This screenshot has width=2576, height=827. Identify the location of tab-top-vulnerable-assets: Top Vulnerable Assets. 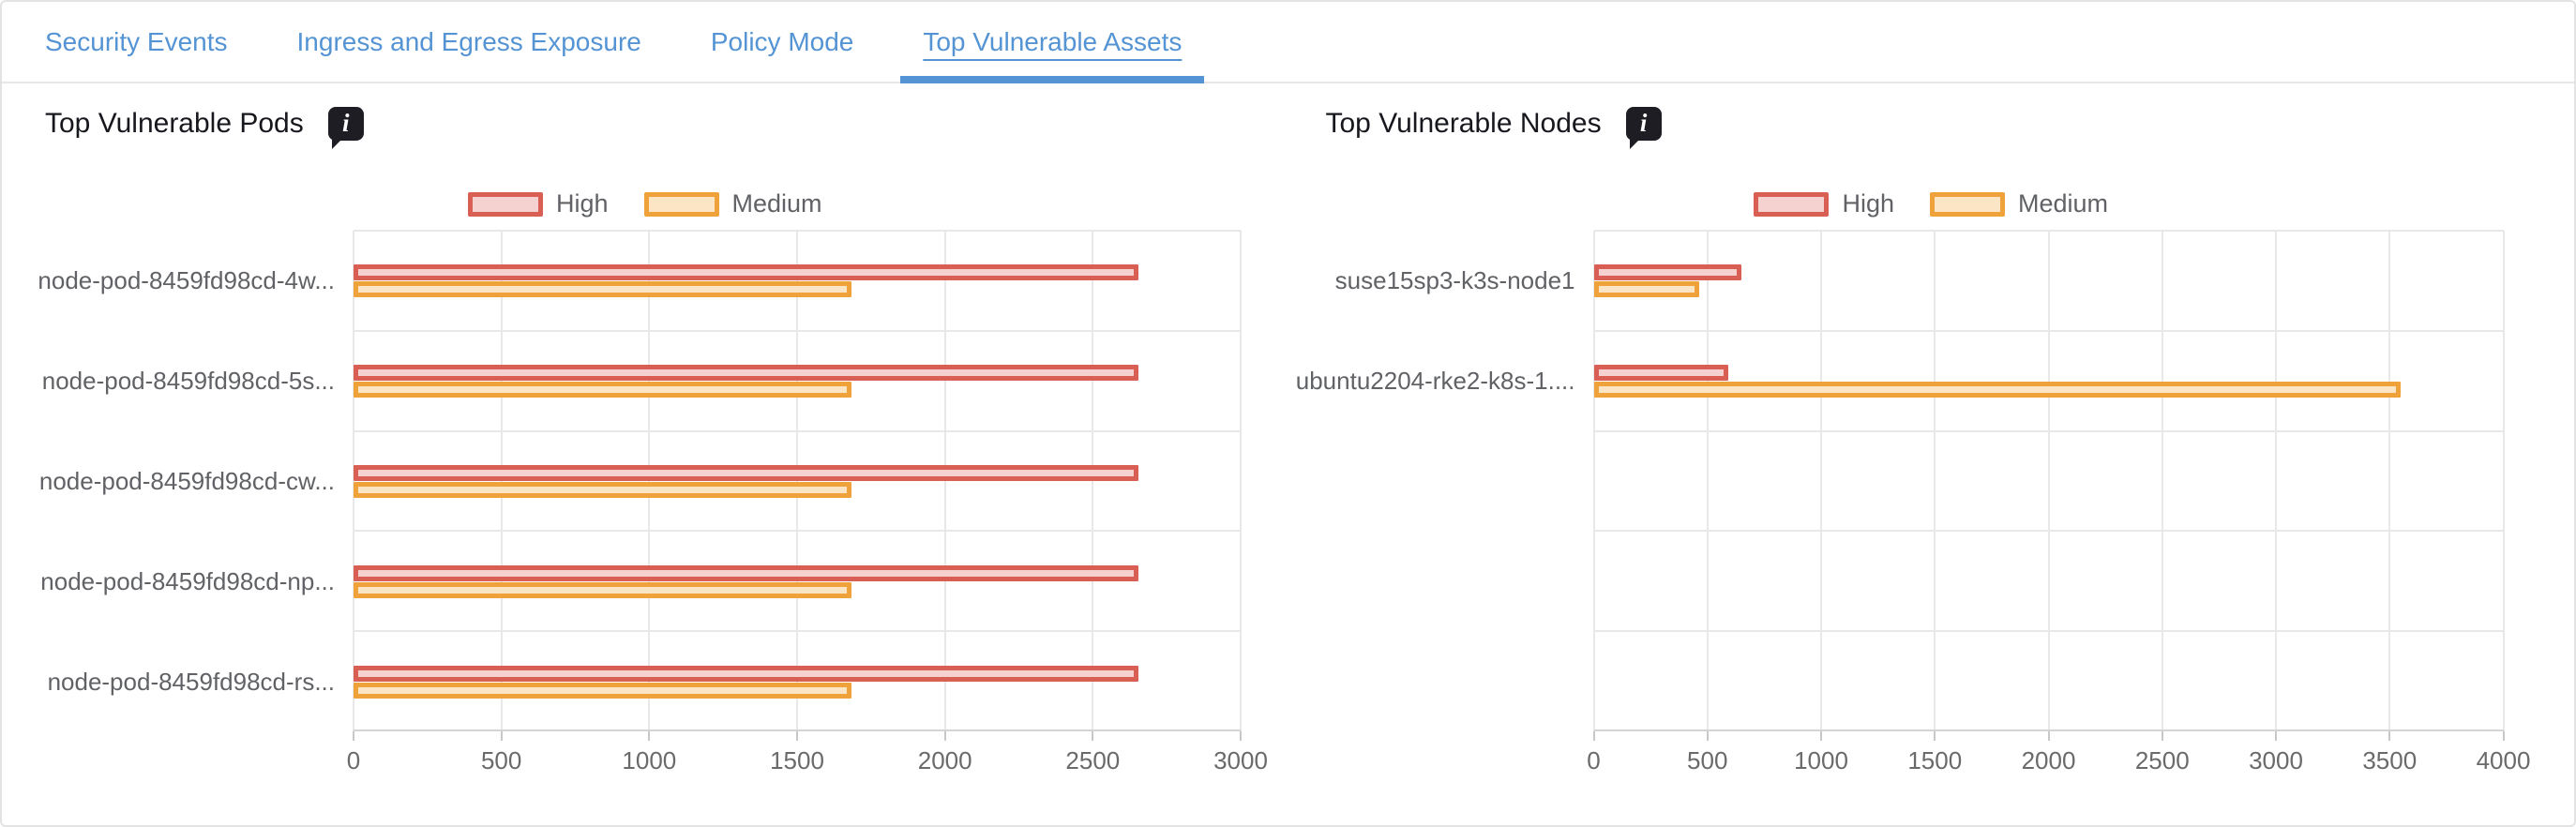
(1052, 42).